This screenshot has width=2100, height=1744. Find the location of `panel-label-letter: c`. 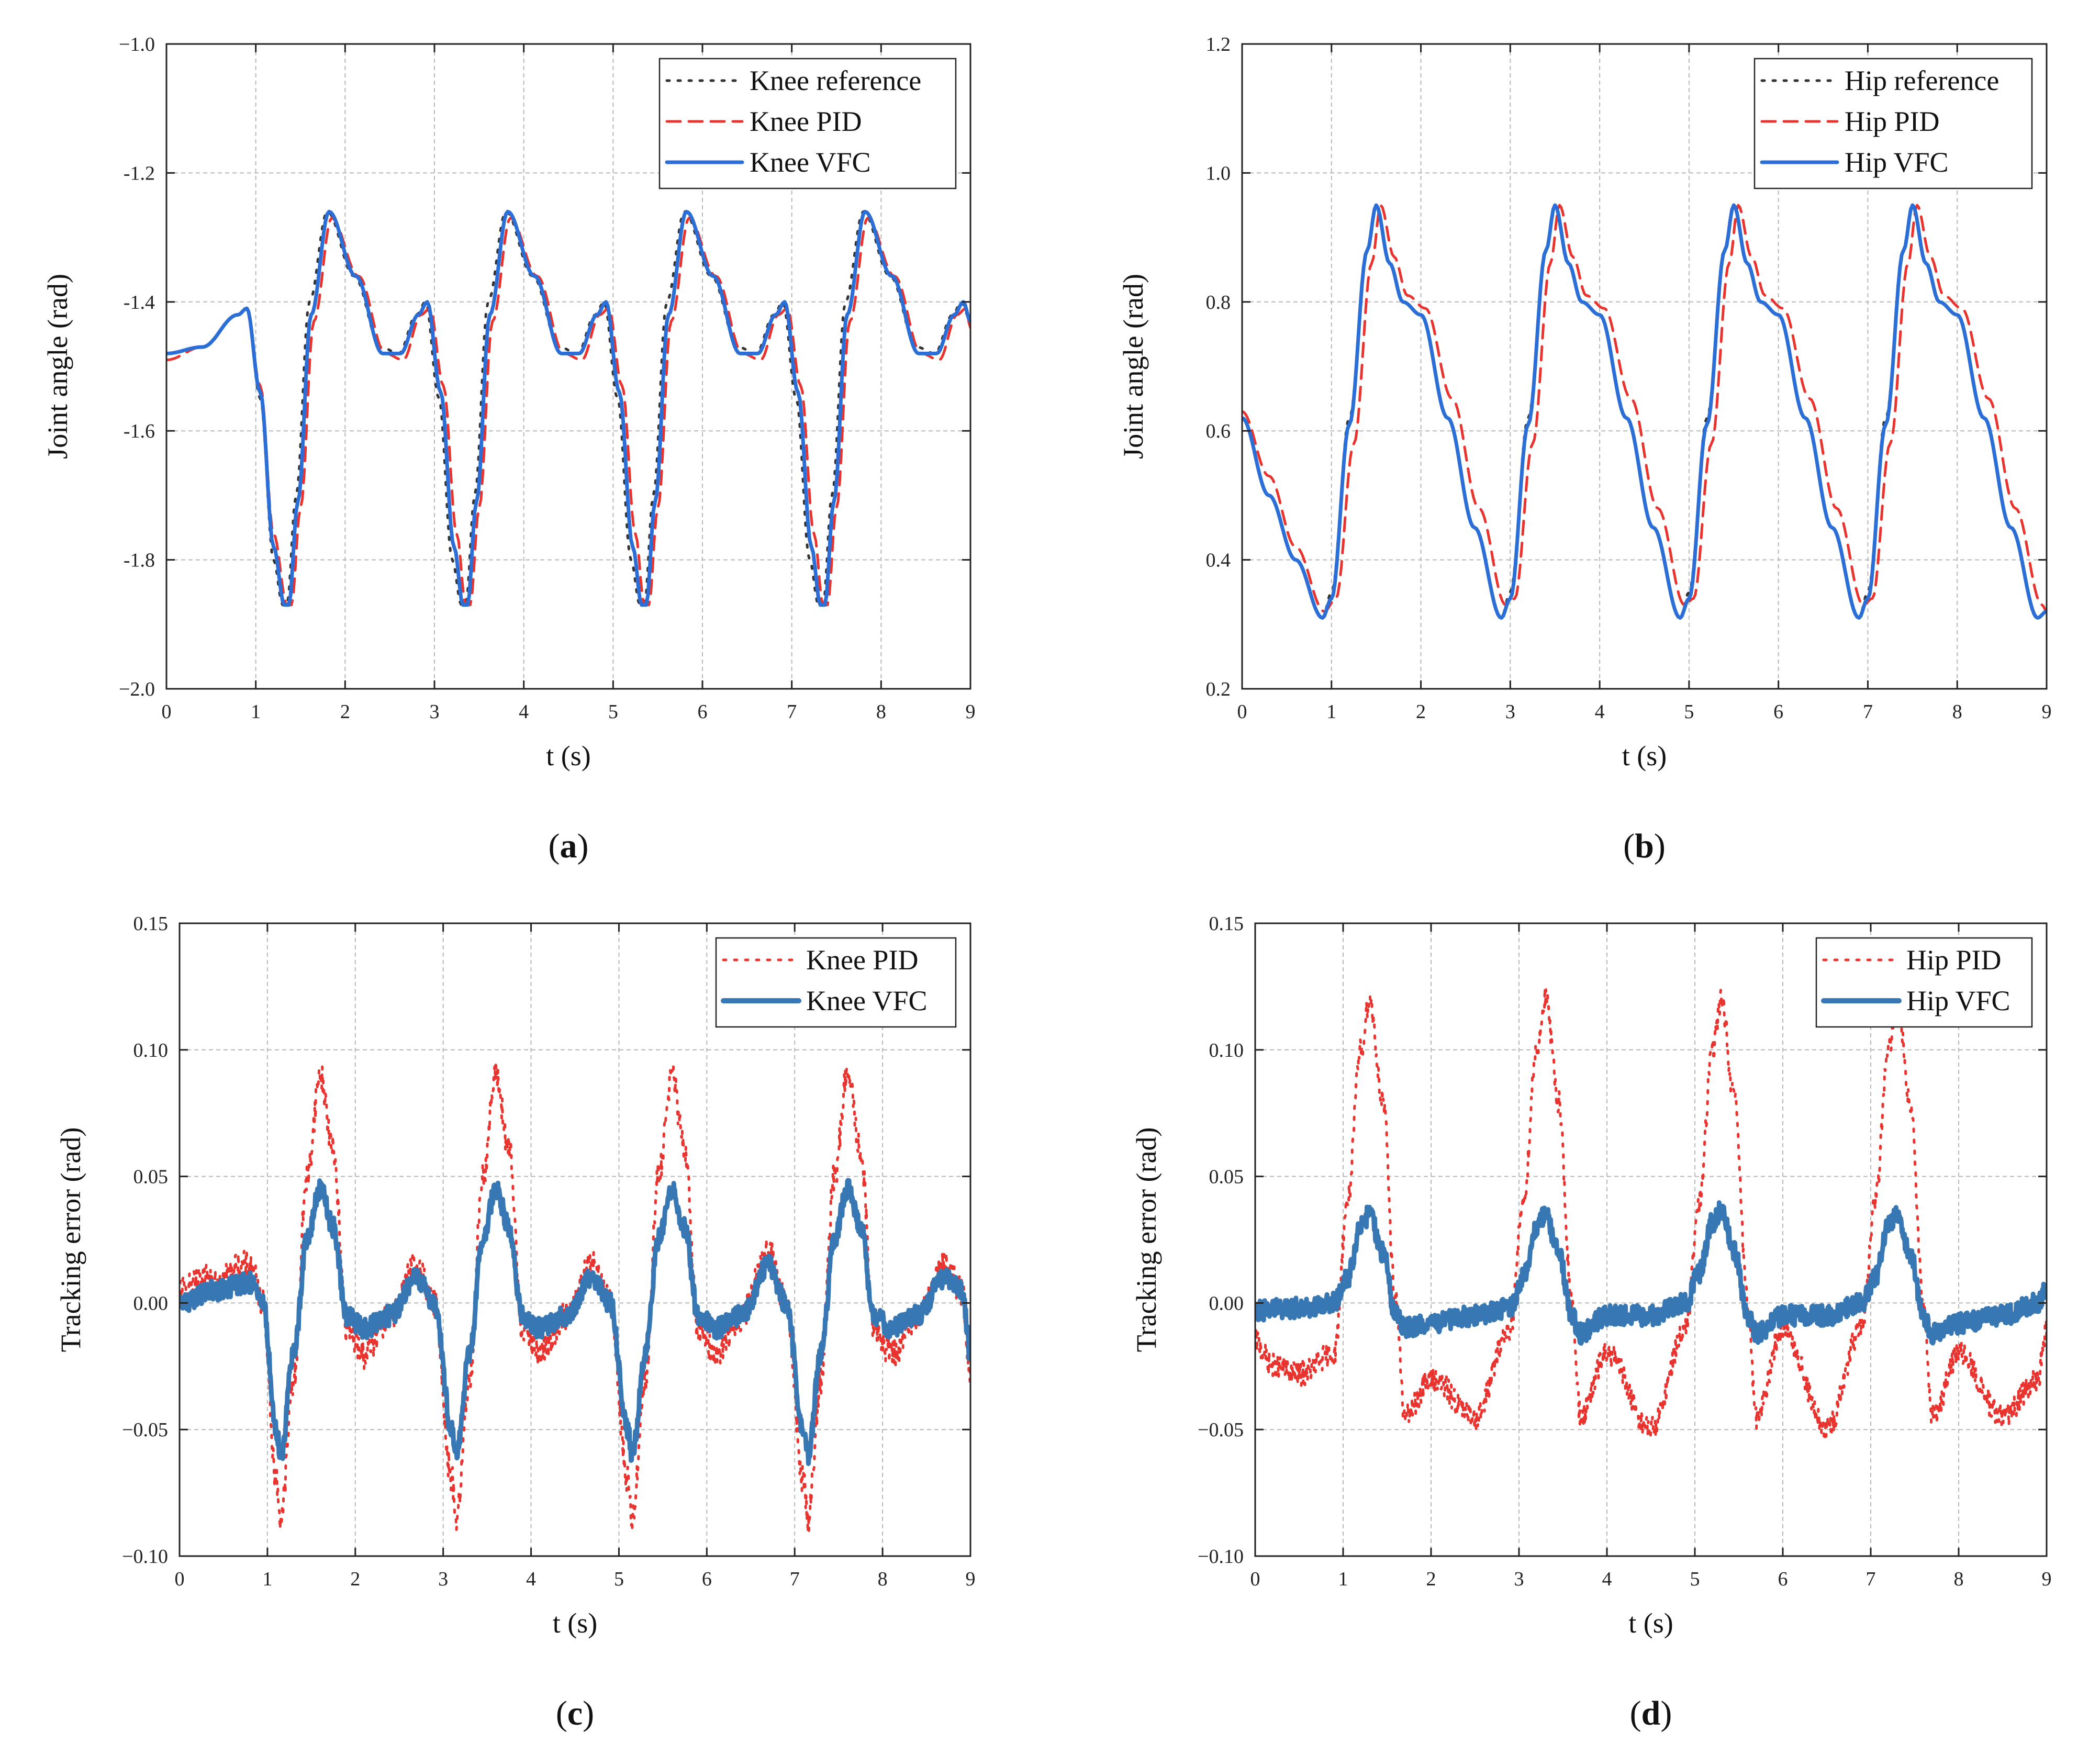

panel-label-letter: c is located at coordinates (575, 1713).